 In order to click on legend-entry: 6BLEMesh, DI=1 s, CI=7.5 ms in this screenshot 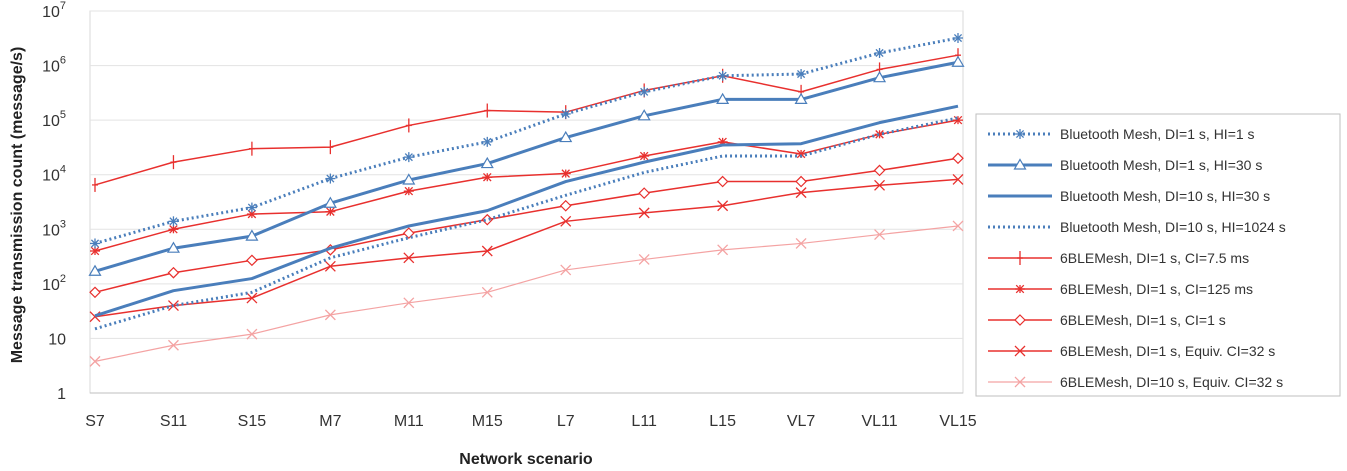, I will do `click(1118, 258)`.